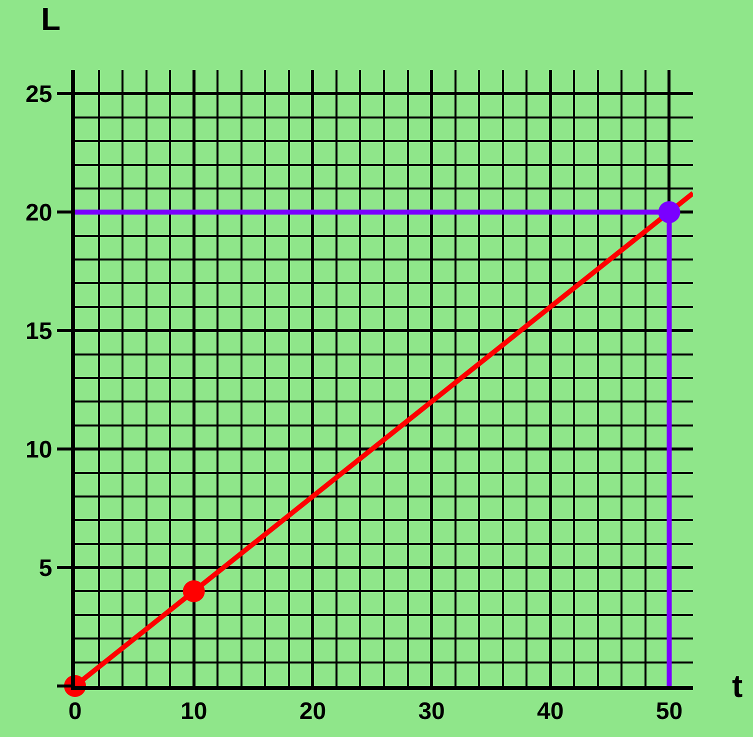  I want to click on x-tick-label: 10, so click(194, 711).